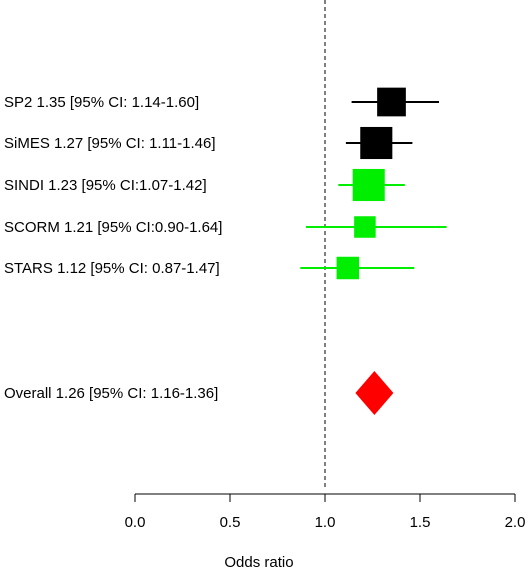 The width and height of the screenshot is (529, 573). I want to click on study-label: SiMES 1.27 [95% CI: 1.11-1.46], so click(110, 143).